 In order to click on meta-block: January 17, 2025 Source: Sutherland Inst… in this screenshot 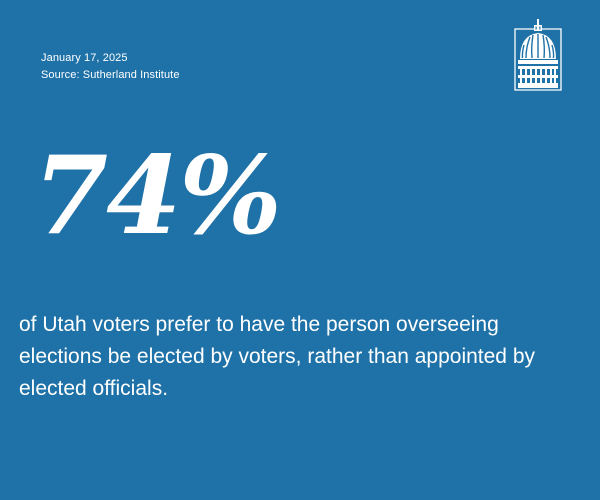, I will do `click(110, 67)`.